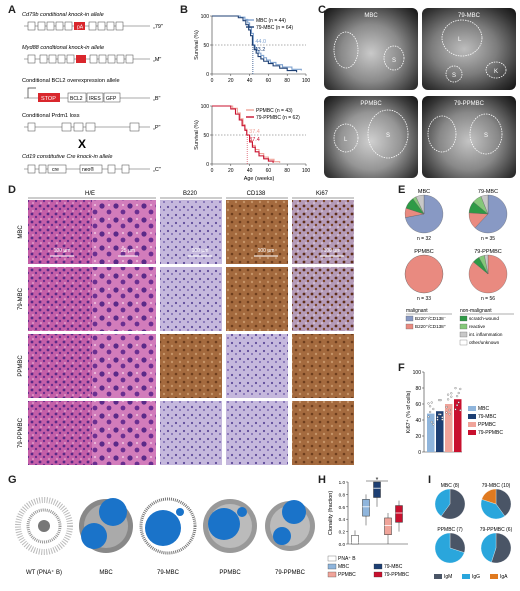 Image resolution: width=520 pixels, height=591 pixels. Describe the element at coordinates (342, 532) in the screenshot. I see `y-tick-label: 0.2` at that location.